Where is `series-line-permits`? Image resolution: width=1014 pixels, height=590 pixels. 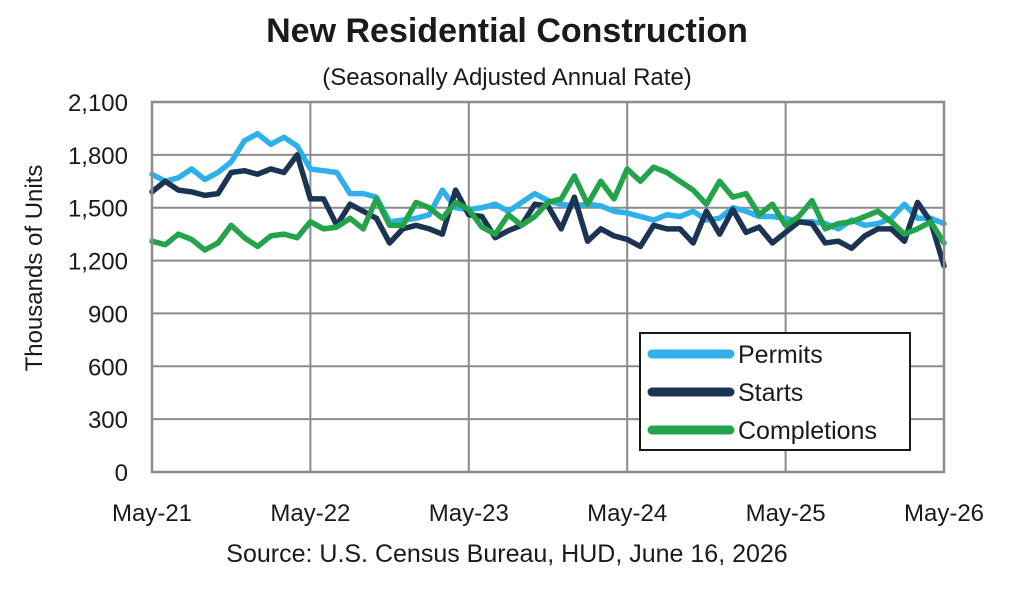
series-line-permits is located at coordinates (548, 181).